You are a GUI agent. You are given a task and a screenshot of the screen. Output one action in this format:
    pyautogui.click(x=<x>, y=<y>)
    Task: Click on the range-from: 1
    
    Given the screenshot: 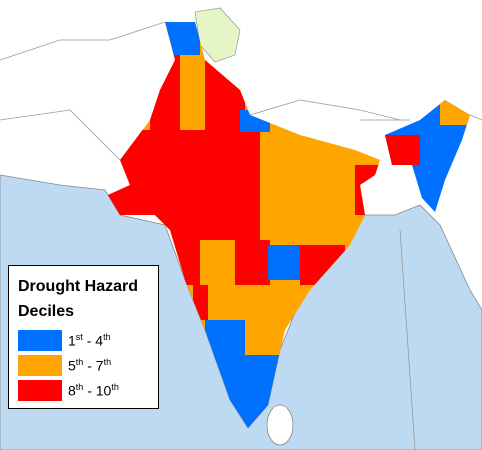 What is the action you would take?
    pyautogui.click(x=72, y=340)
    